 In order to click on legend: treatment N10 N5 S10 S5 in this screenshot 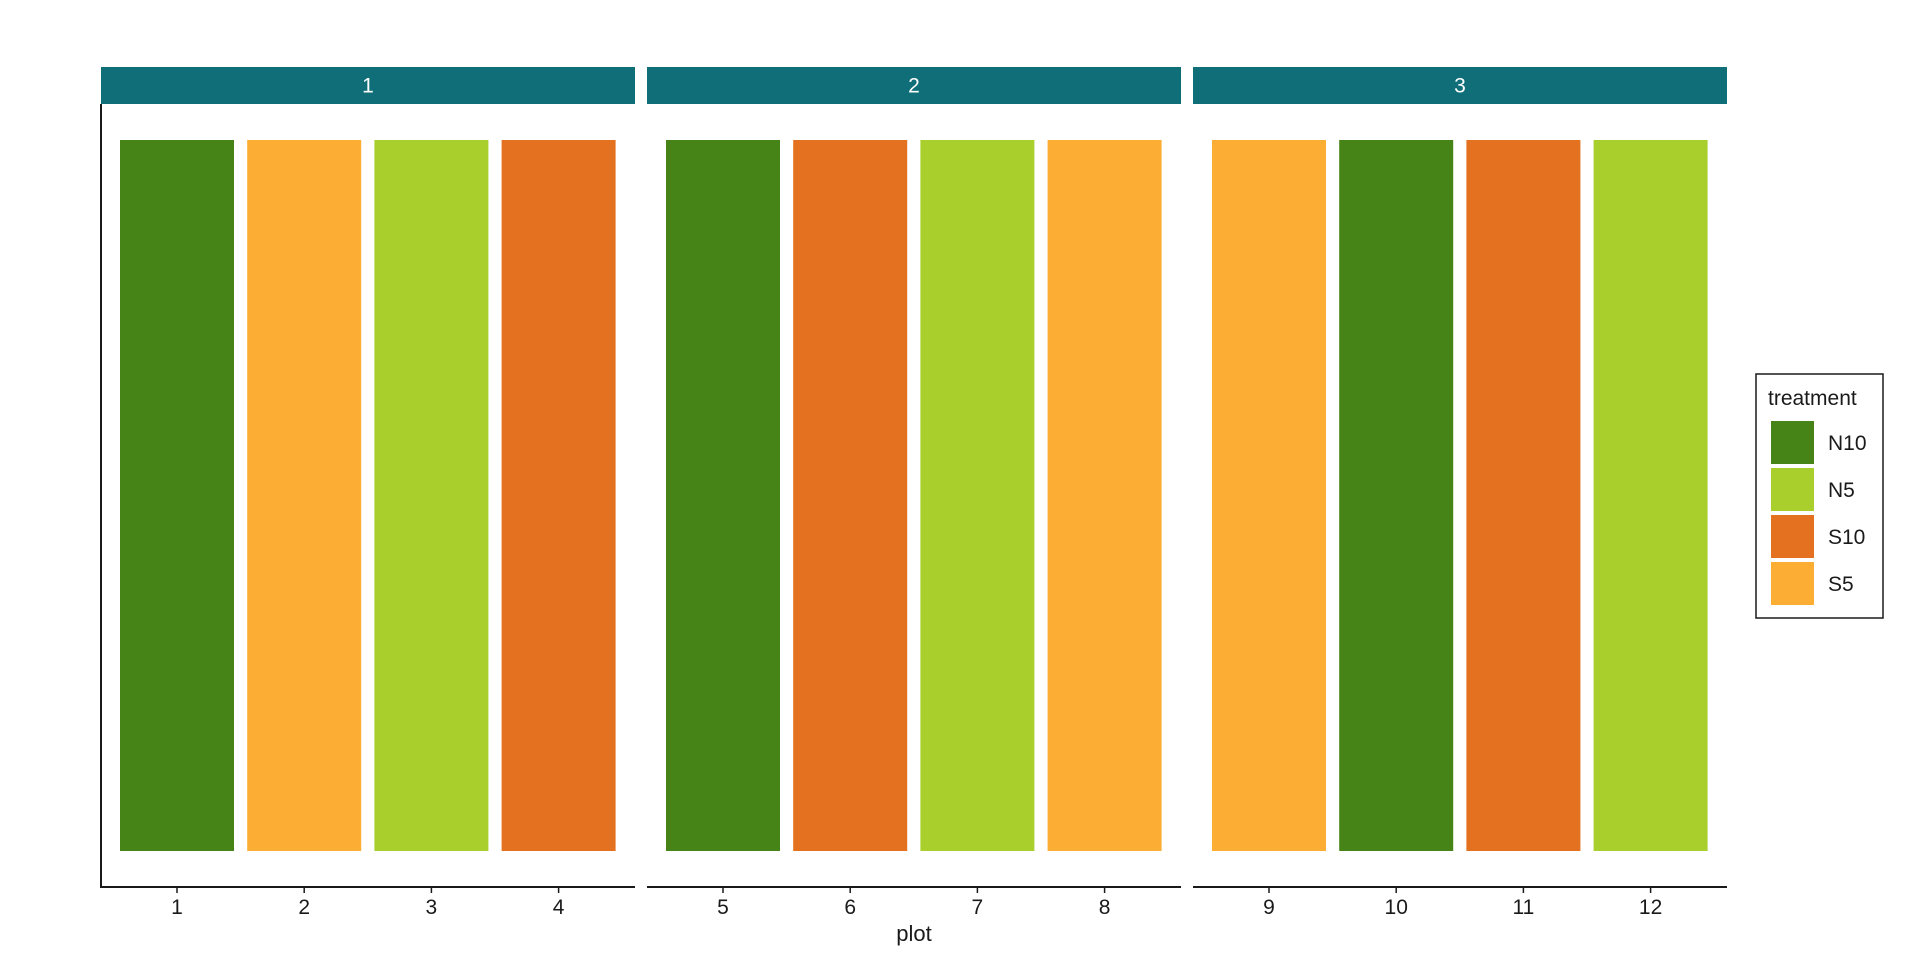, I will do `click(1819, 496)`.